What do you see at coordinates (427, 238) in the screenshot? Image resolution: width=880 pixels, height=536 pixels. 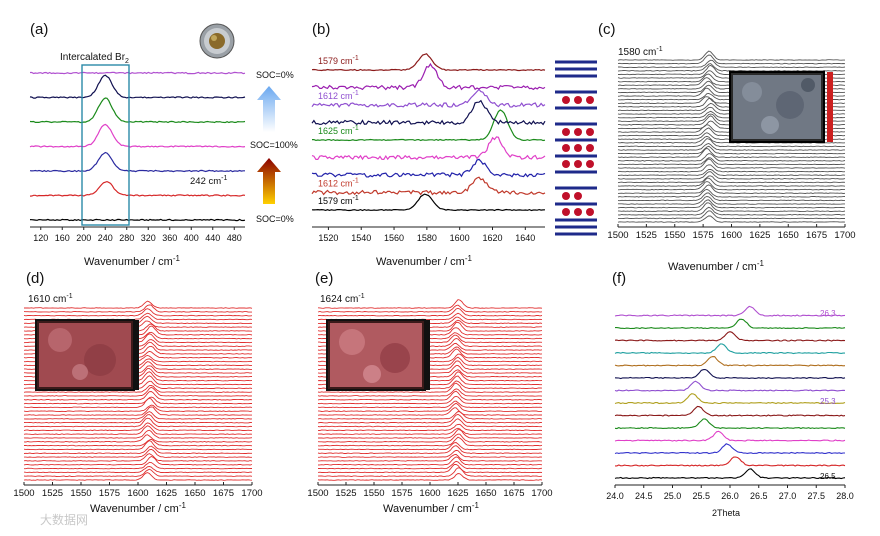 I see `panel-b-tick-label: 1580` at bounding box center [427, 238].